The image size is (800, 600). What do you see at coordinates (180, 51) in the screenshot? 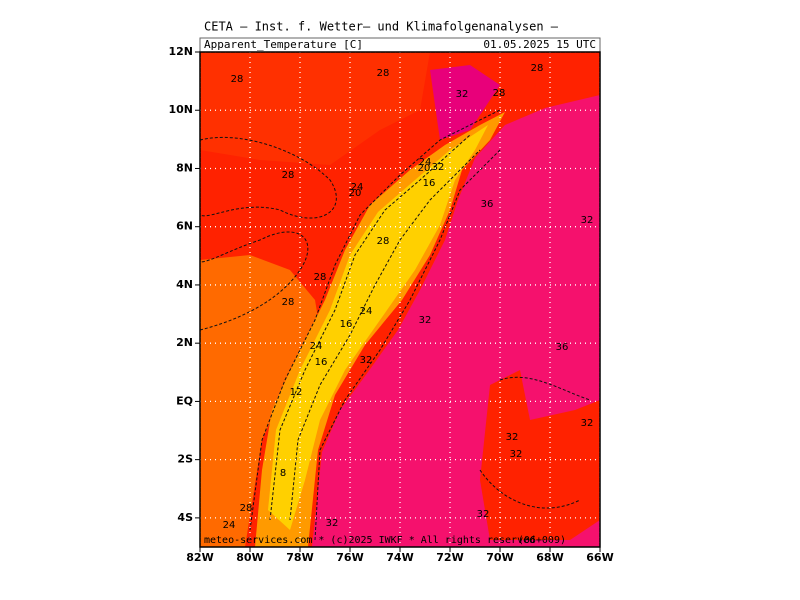
I see `lat-label: 12N` at bounding box center [180, 51].